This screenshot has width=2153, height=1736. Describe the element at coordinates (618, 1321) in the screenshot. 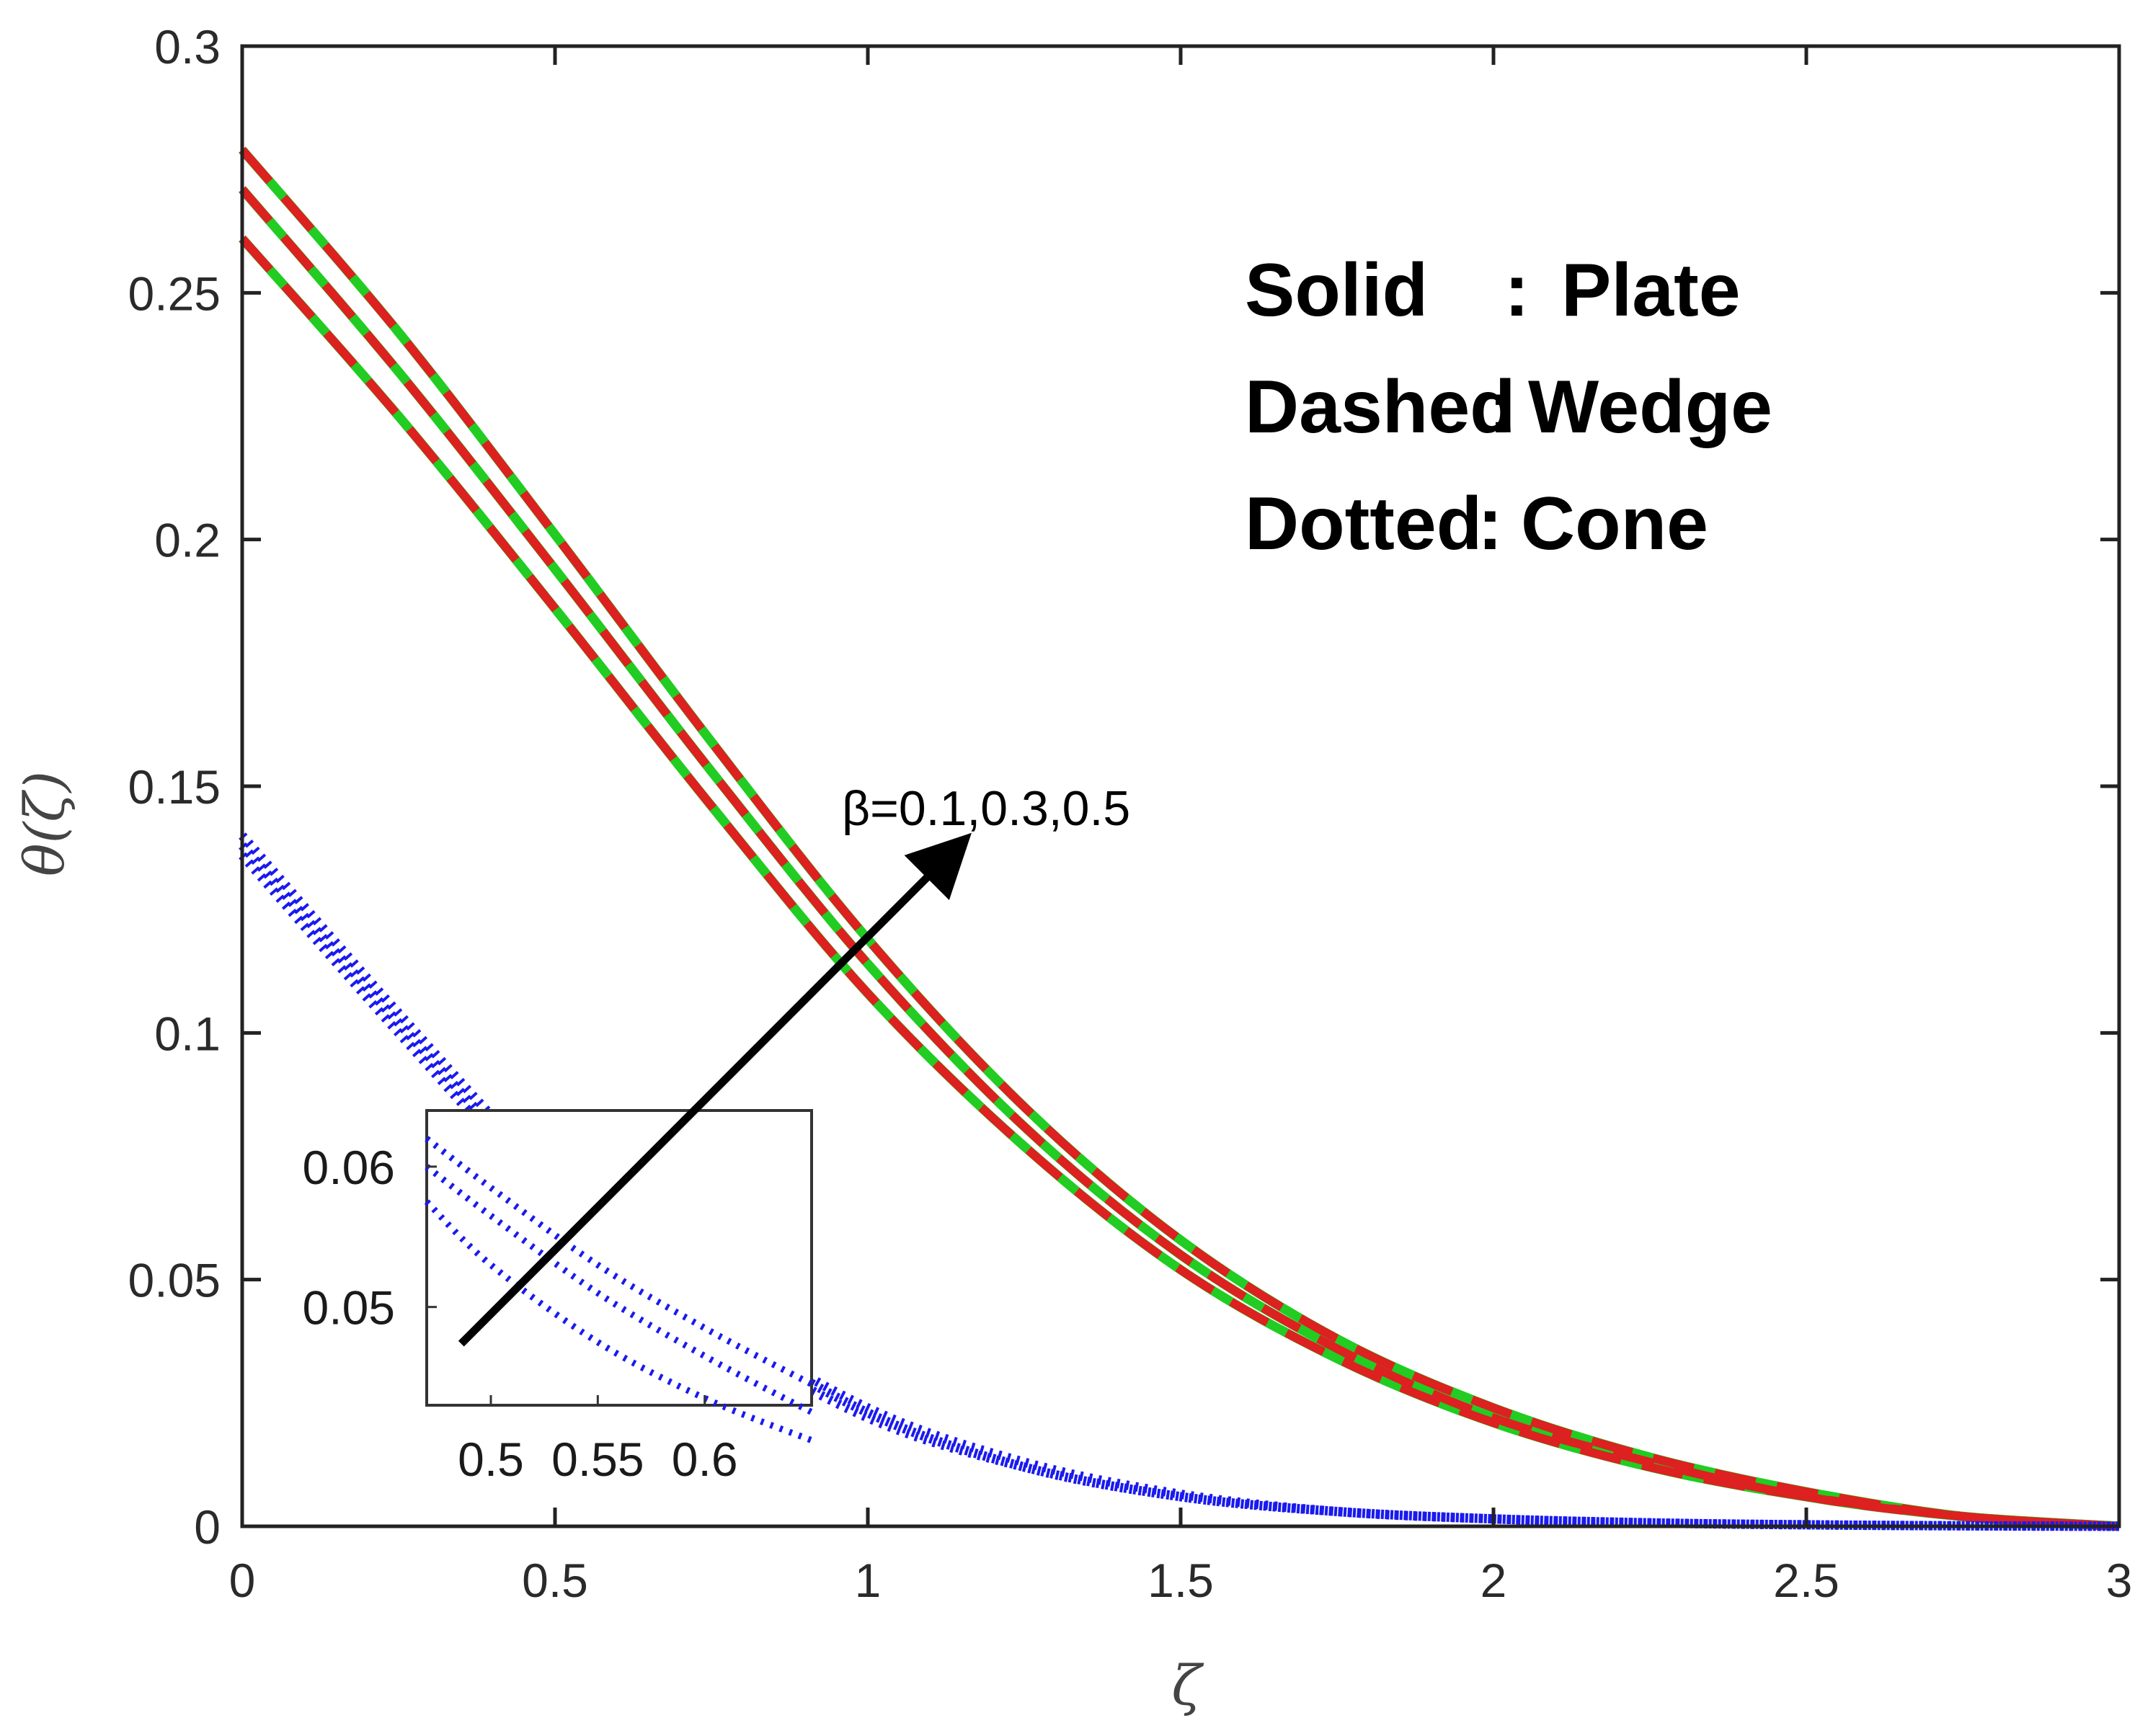

I see `inset-series-cone-beta-0.1` at that location.